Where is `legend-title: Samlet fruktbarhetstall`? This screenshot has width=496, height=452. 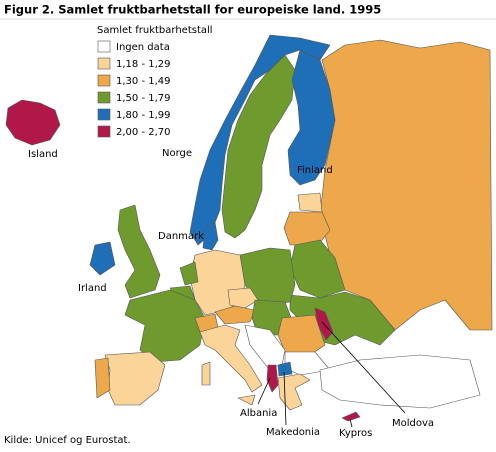 legend-title: Samlet fruktbarhetstall is located at coordinates (155, 30).